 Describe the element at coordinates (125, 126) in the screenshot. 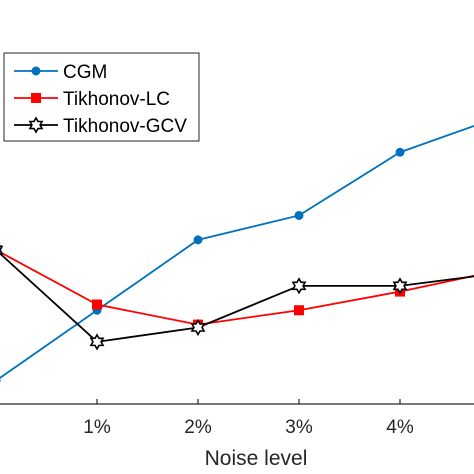

I see `legend-label: Tikhonov-GCV` at that location.